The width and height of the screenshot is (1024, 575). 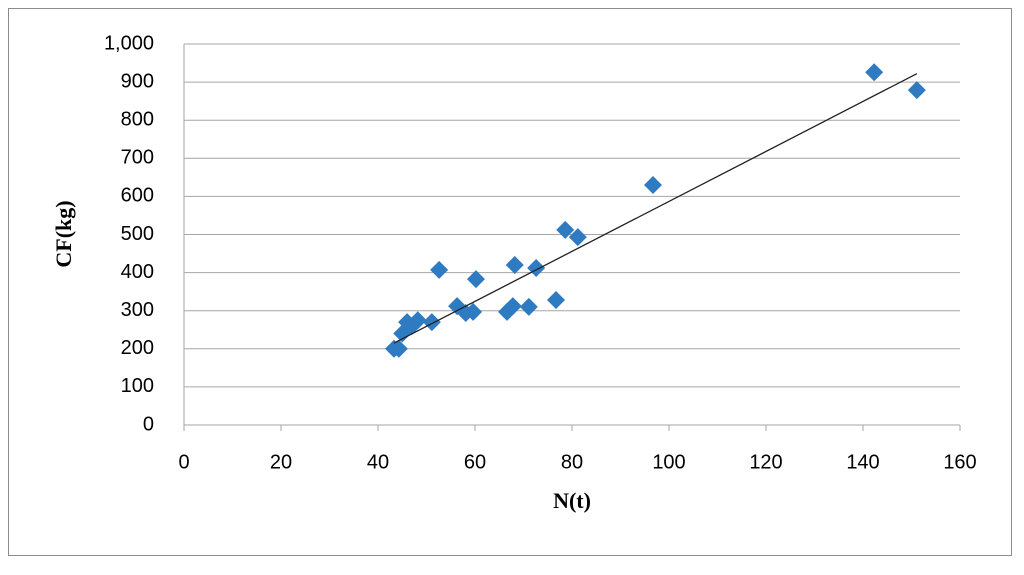 I want to click on y-tick-label: 100, so click(x=137, y=386).